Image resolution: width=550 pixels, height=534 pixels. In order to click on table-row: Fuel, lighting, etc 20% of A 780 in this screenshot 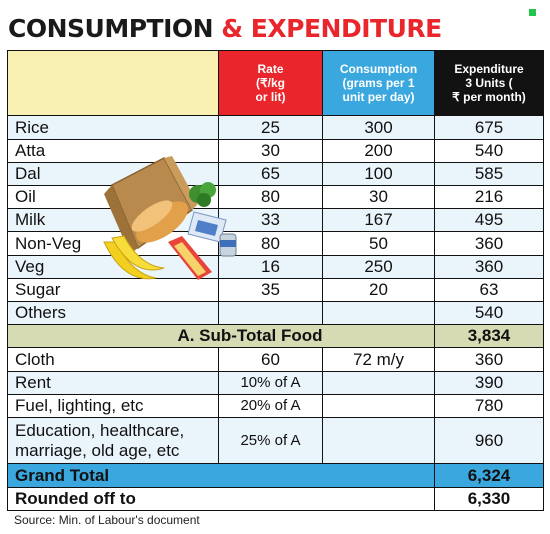, I will do `click(275, 406)`.